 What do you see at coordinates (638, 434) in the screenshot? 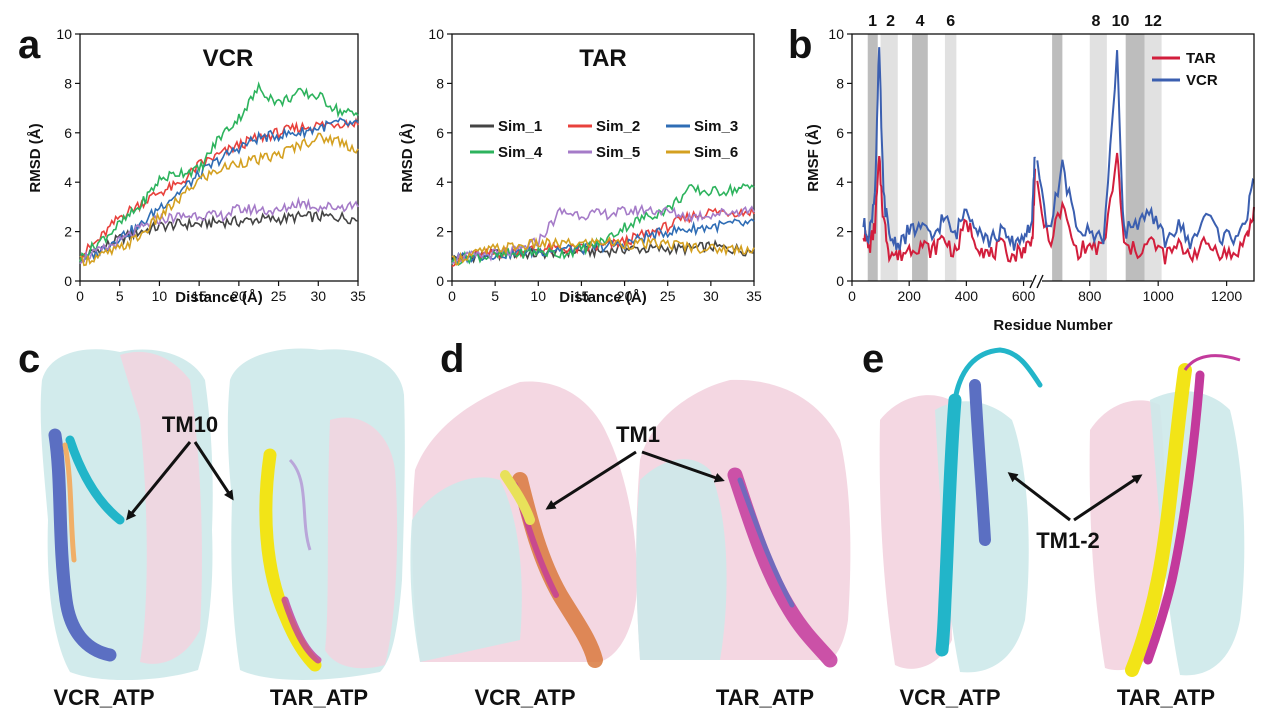
I see `tm-annotation: TM1` at bounding box center [638, 434].